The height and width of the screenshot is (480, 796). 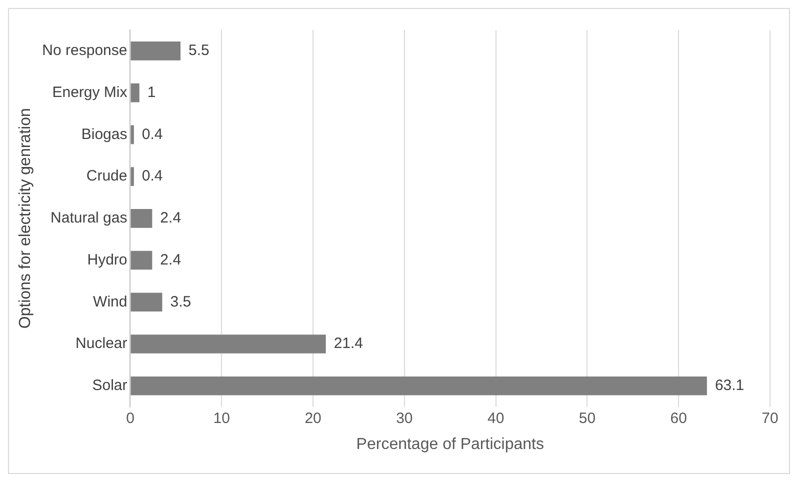 What do you see at coordinates (90, 92) in the screenshot?
I see `y-tick-label: Energy Mix` at bounding box center [90, 92].